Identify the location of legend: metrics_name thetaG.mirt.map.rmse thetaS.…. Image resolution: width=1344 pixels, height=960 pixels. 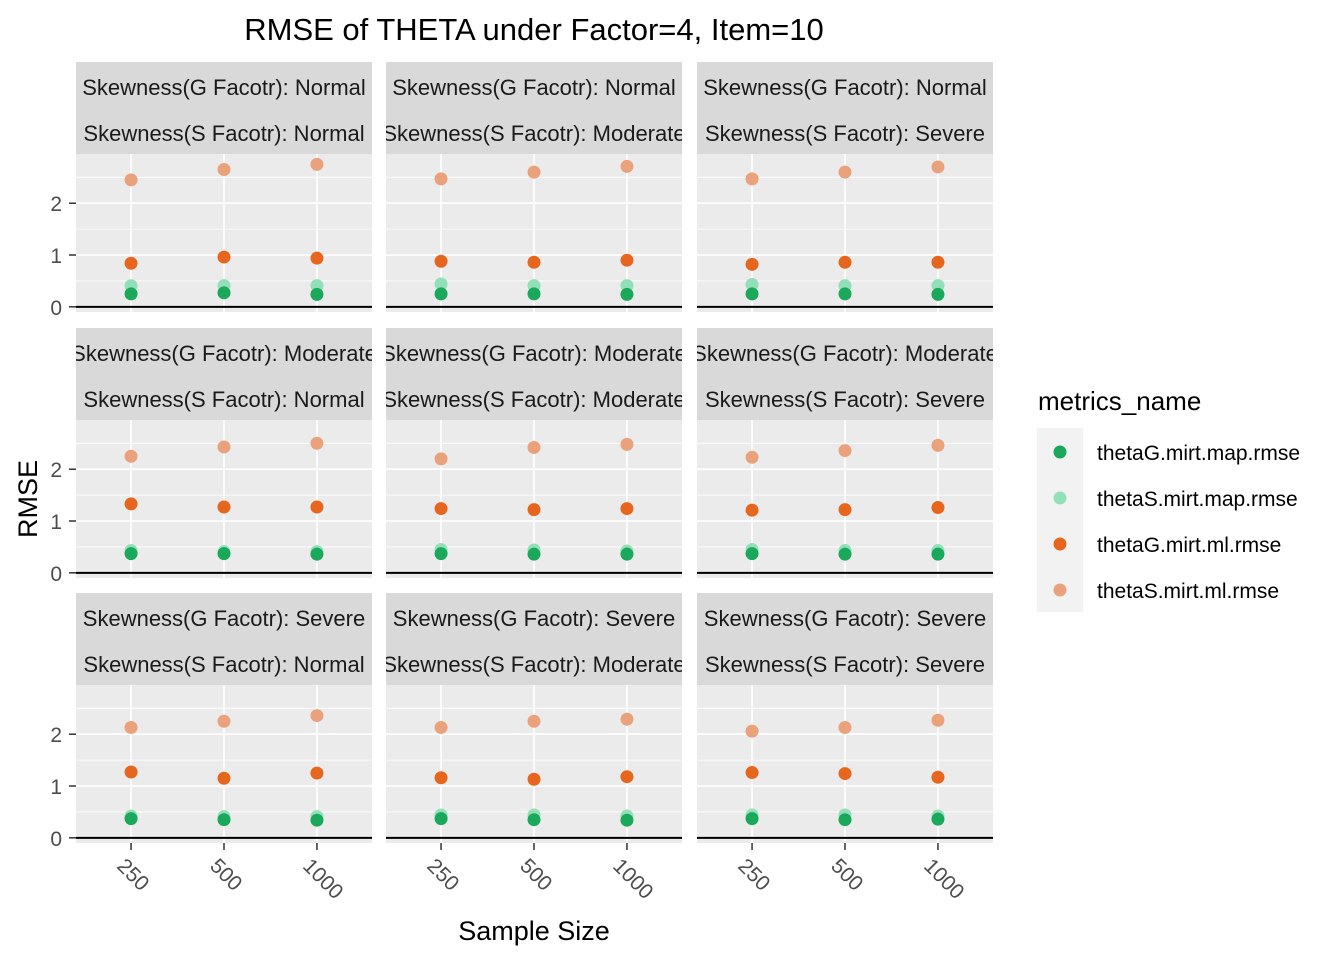
(1168, 499).